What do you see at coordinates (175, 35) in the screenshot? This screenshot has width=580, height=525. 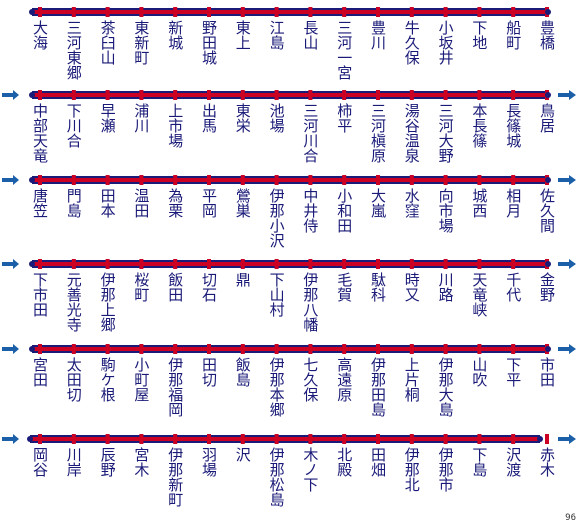 I see `station-name: 新城` at bounding box center [175, 35].